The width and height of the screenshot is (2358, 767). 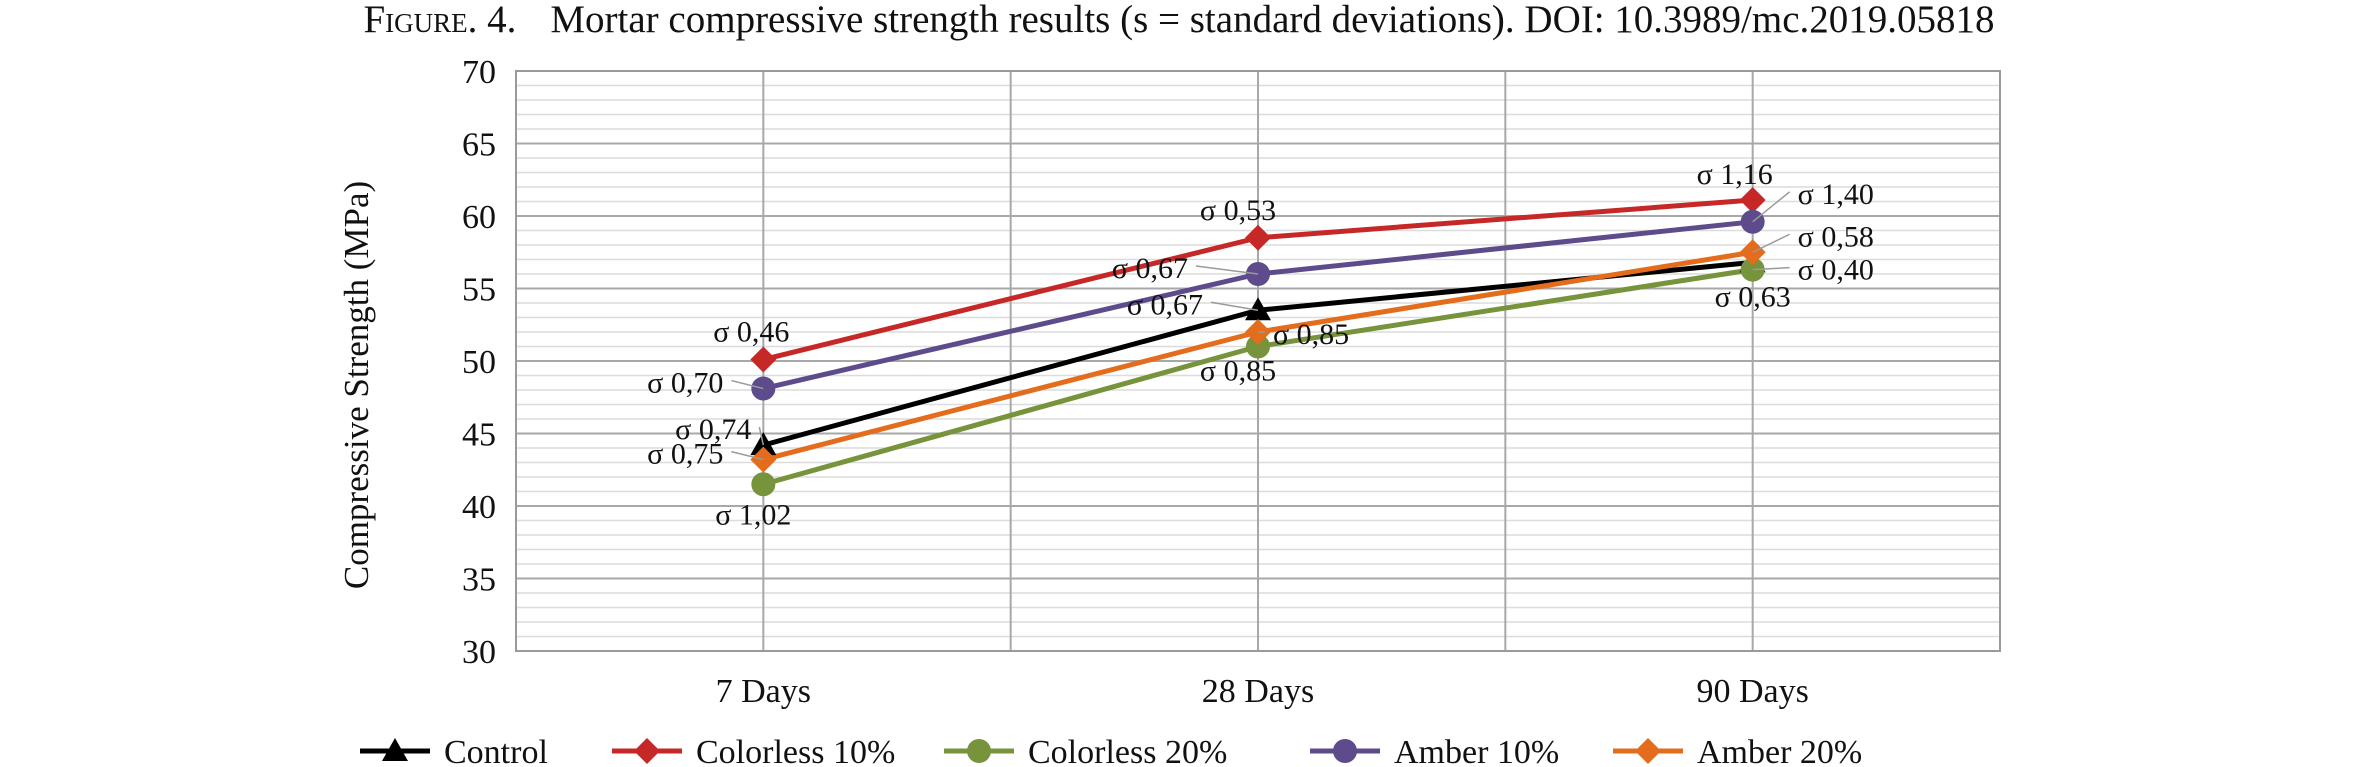 I want to click on legend-label: Control, so click(x=496, y=750).